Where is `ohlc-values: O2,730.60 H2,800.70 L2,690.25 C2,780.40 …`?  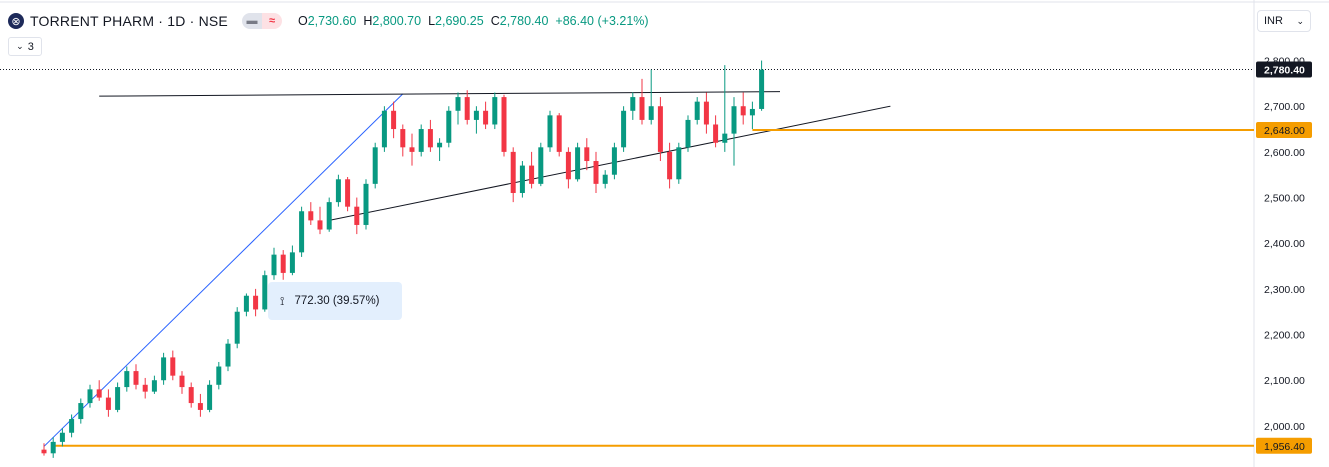 ohlc-values: O2,730.60 H2,800.70 L2,690.25 C2,780.40 … is located at coordinates (473, 21).